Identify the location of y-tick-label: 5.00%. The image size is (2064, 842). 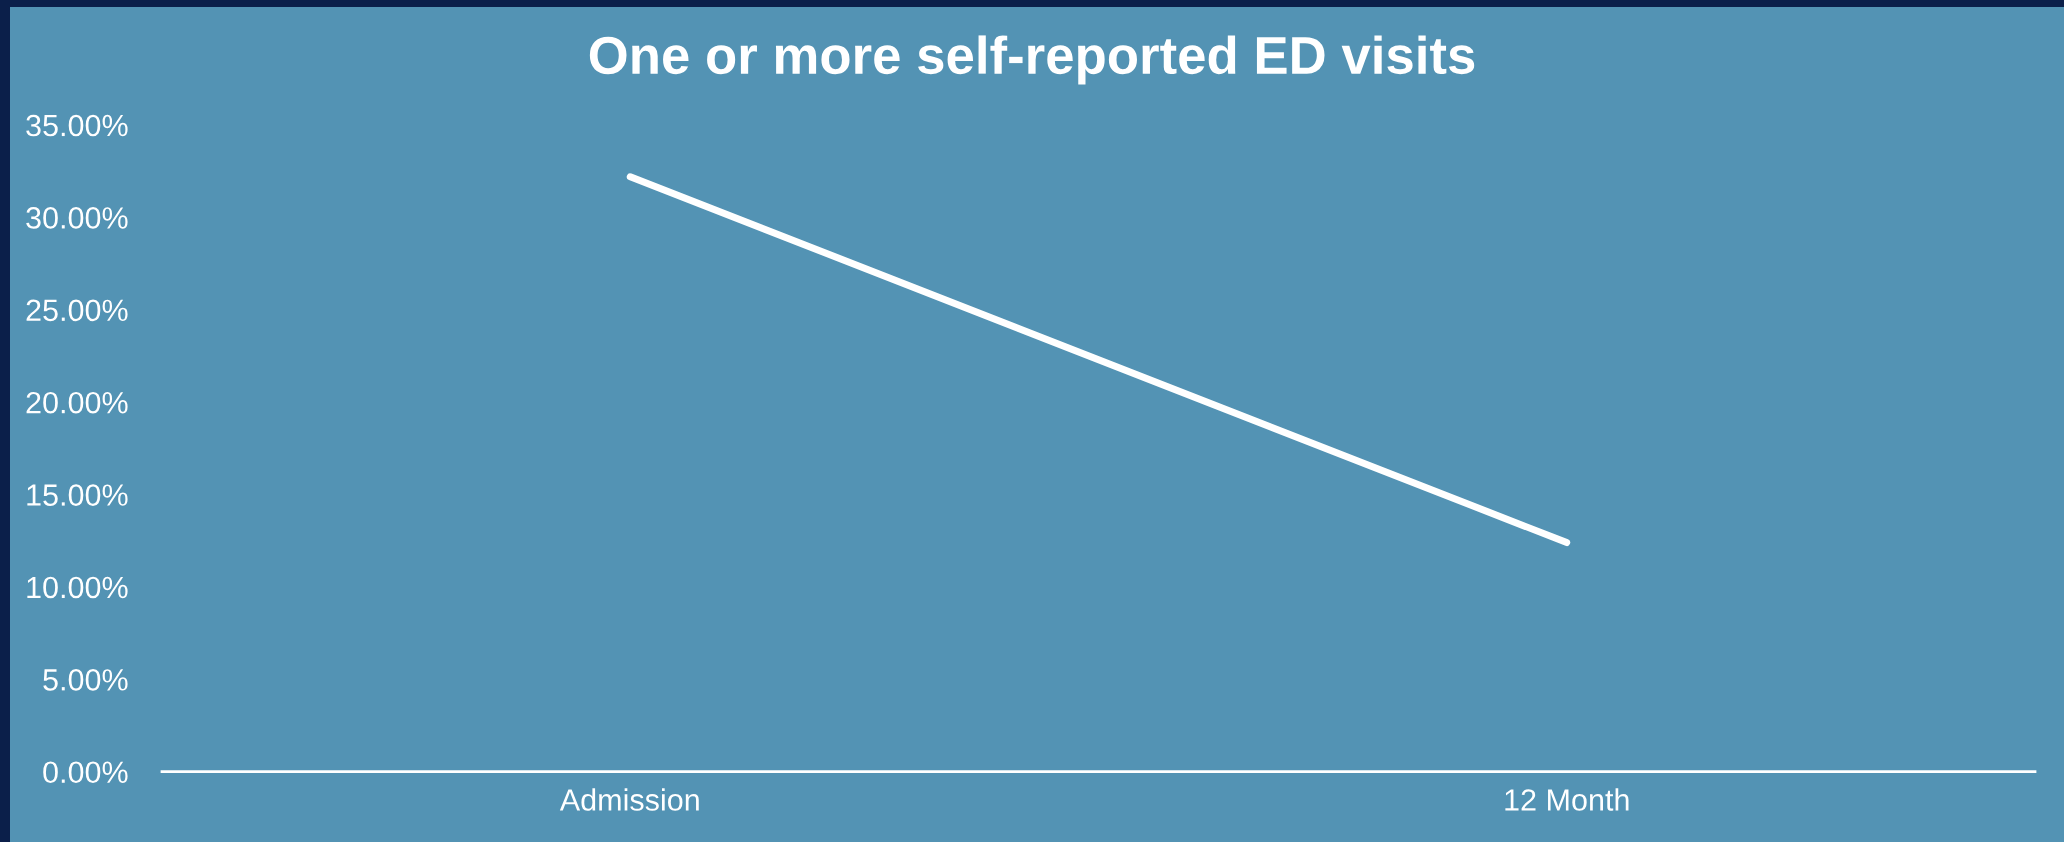
(85, 680).